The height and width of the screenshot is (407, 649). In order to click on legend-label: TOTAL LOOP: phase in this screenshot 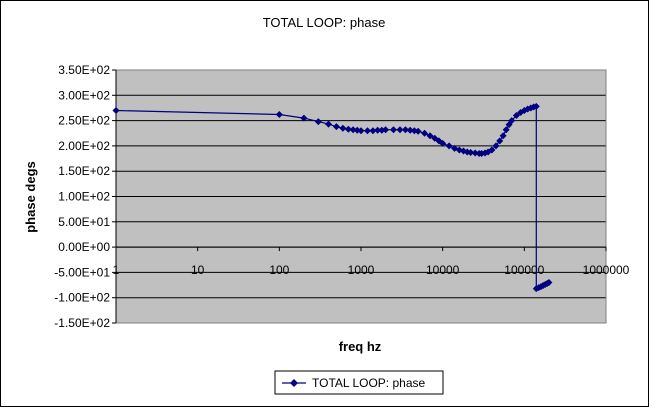, I will do `click(368, 383)`.